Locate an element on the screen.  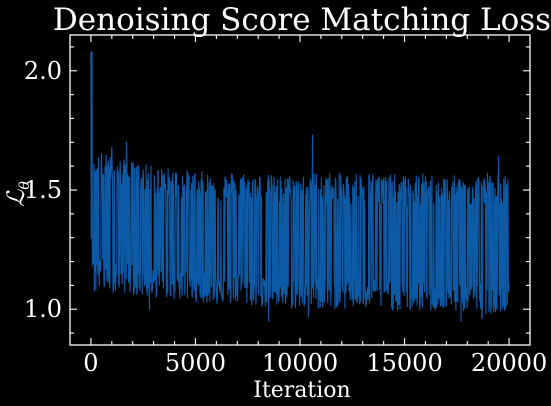
y-tick-label: 1.5 is located at coordinates (43, 190).